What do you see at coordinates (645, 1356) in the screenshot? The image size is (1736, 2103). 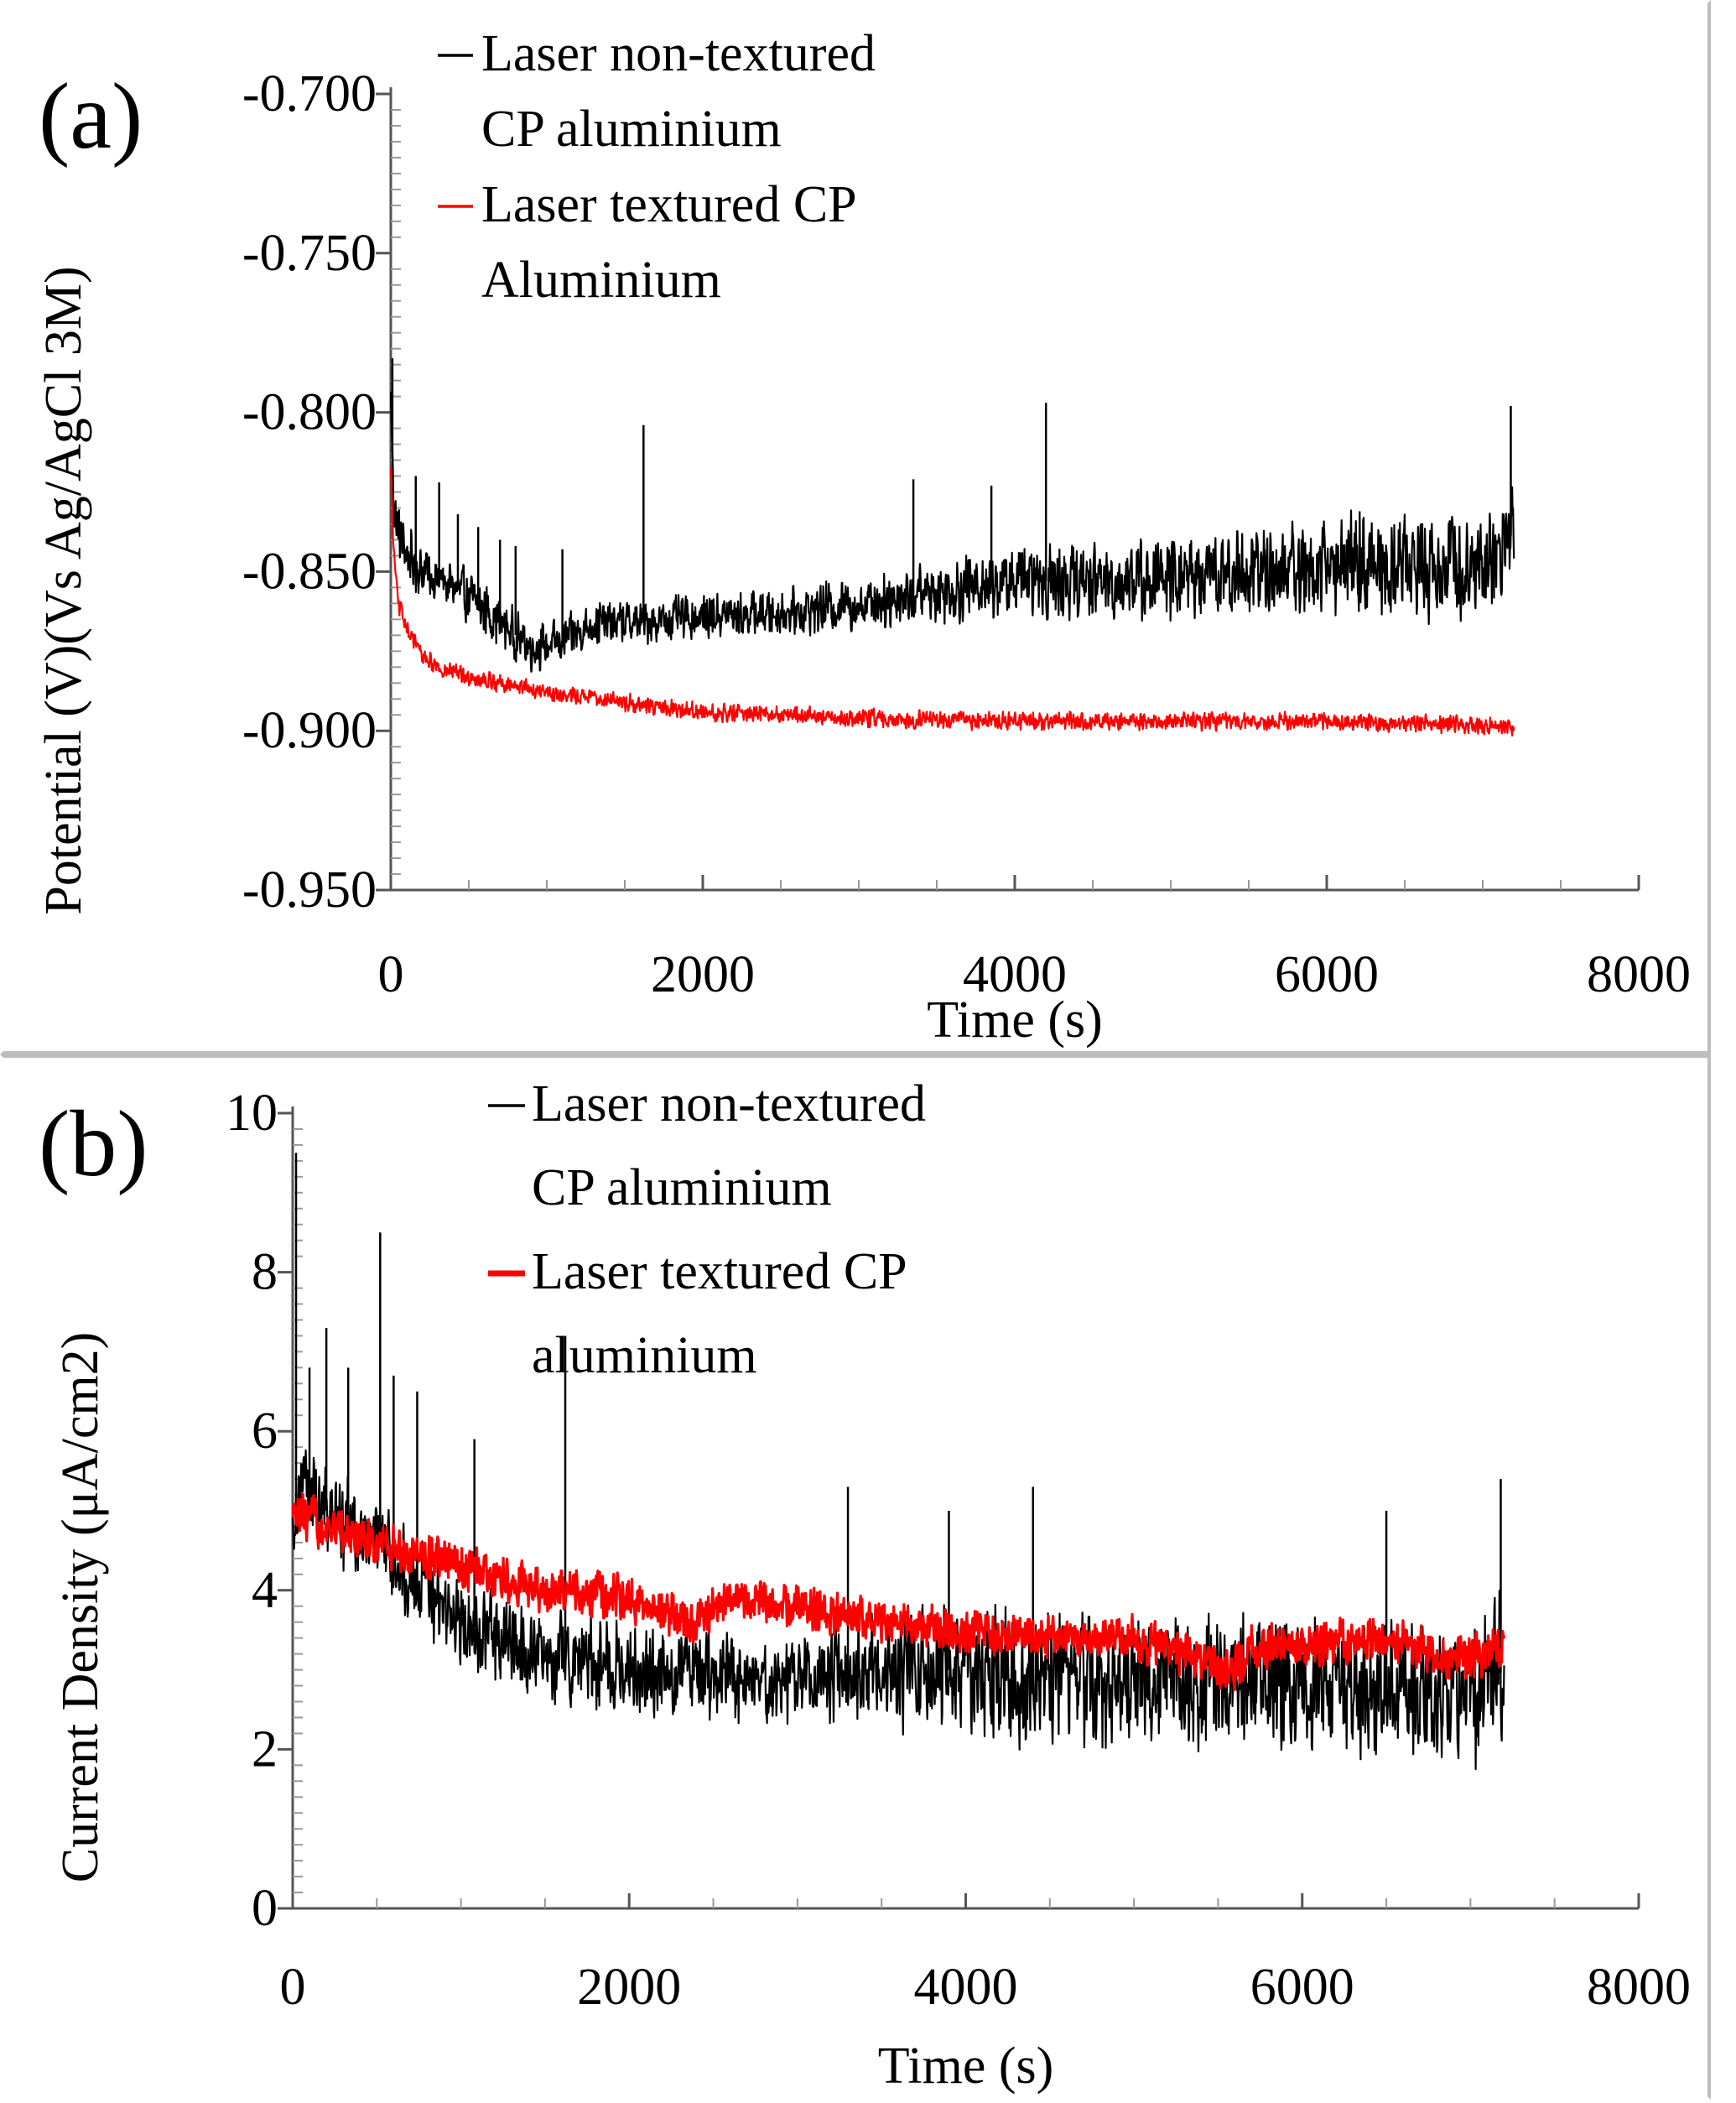 I see `legend-label: aluminium` at bounding box center [645, 1356].